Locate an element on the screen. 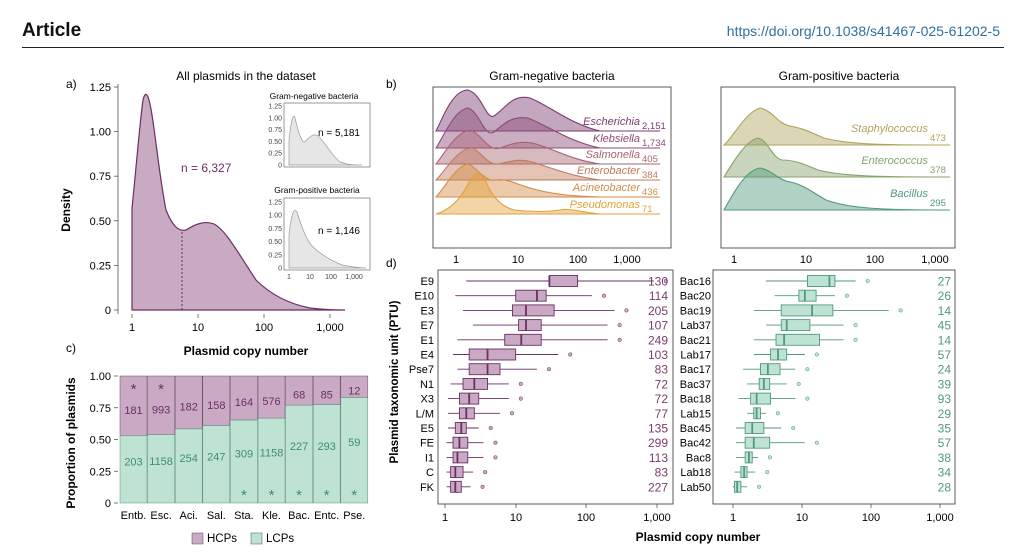  ptu-n-label: 72 is located at coordinates (662, 384).